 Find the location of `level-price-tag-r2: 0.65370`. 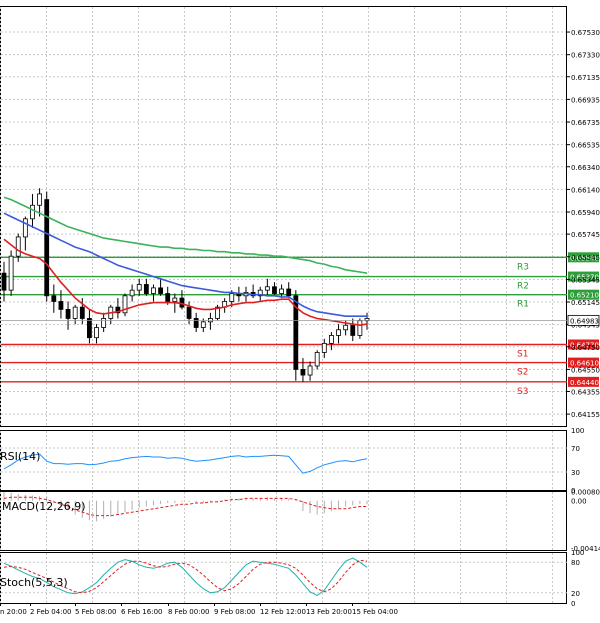

level-price-tag-r2: 0.65370 is located at coordinates (583, 276).